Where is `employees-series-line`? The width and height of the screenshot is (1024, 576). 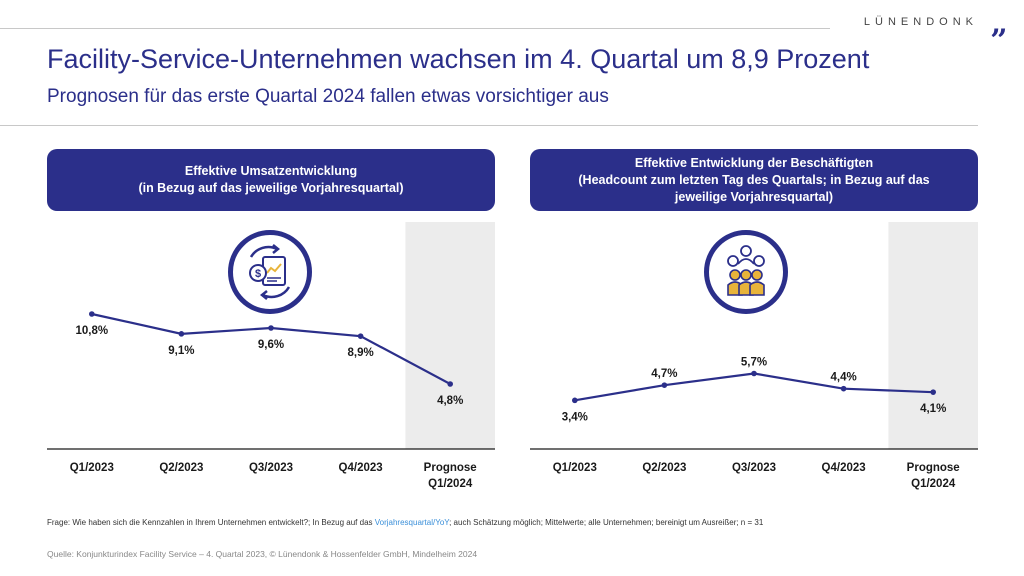 employees-series-line is located at coordinates (754, 387).